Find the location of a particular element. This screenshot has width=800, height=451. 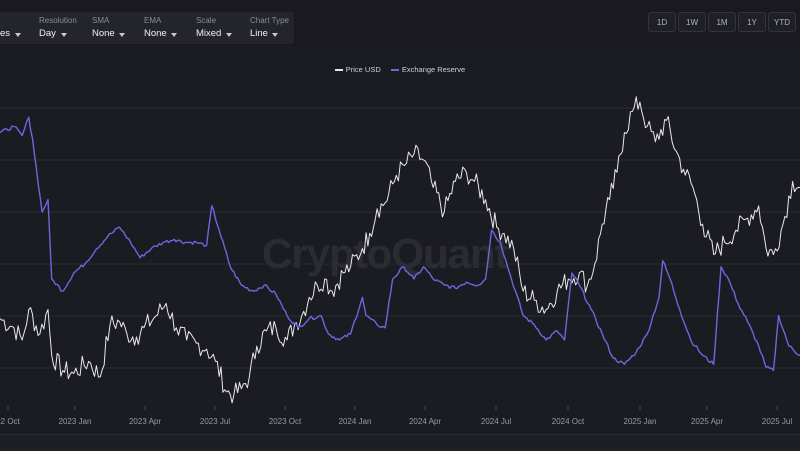

range-button-1m: 1M is located at coordinates (722, 22).